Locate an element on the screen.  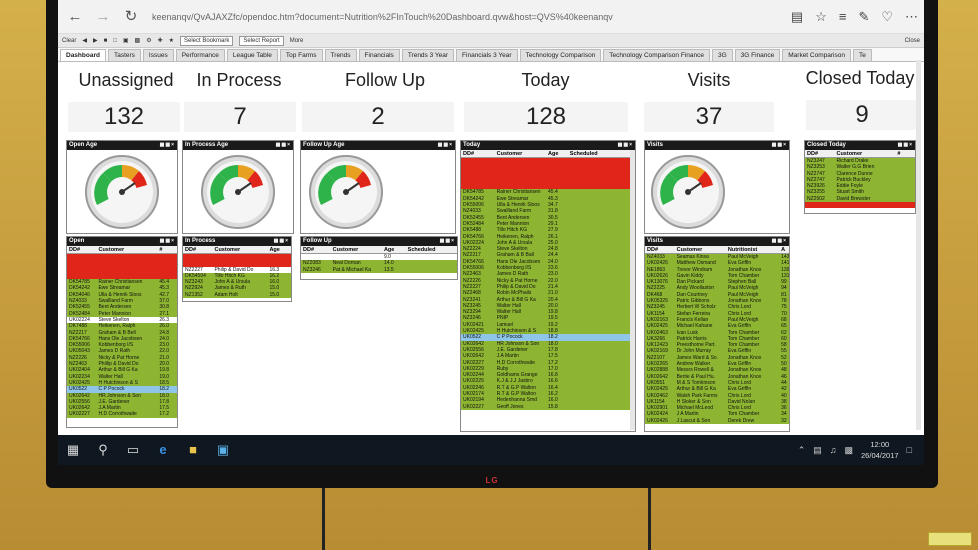
unlock-icon: □ is located at coordinates (115, 40).